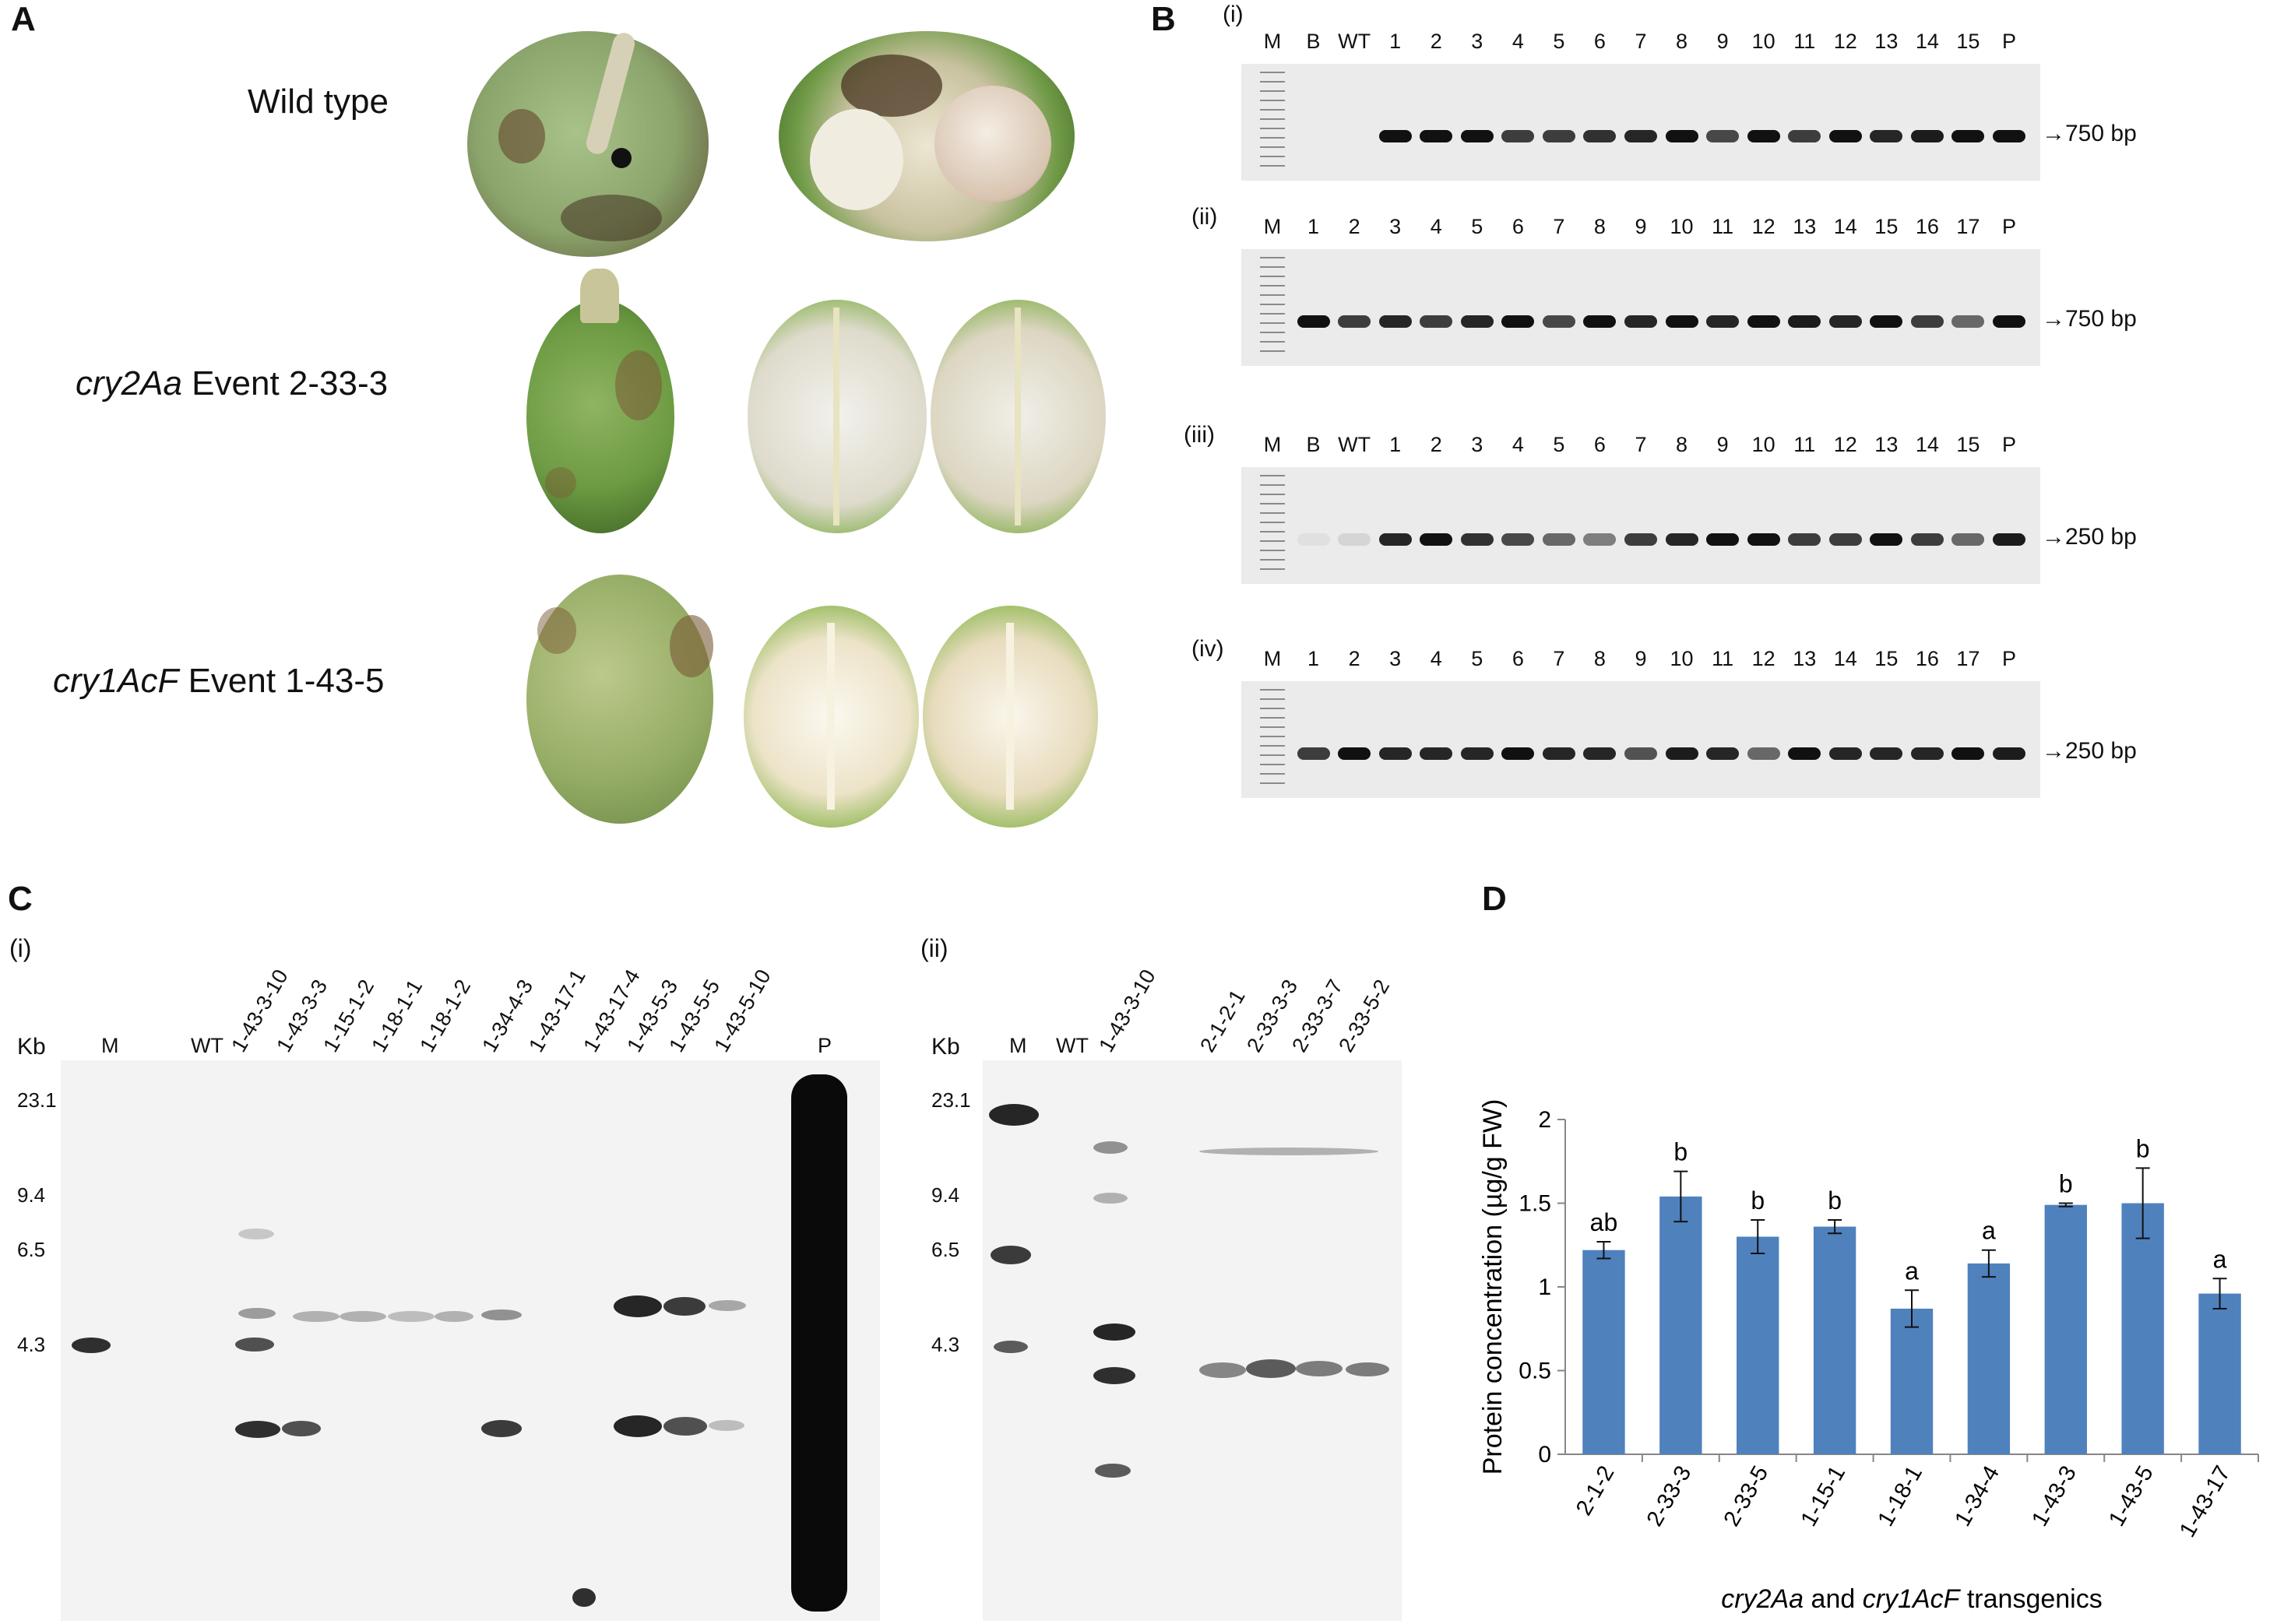 The image size is (2284, 1624). I want to click on y-tick-label: 0.5, so click(1535, 1372).